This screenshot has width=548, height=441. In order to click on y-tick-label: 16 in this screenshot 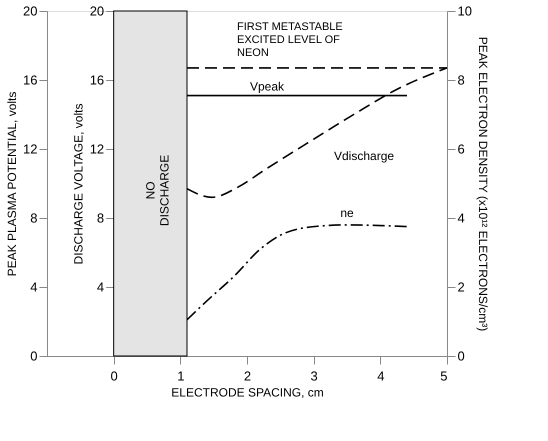, I will do `click(30, 80)`.